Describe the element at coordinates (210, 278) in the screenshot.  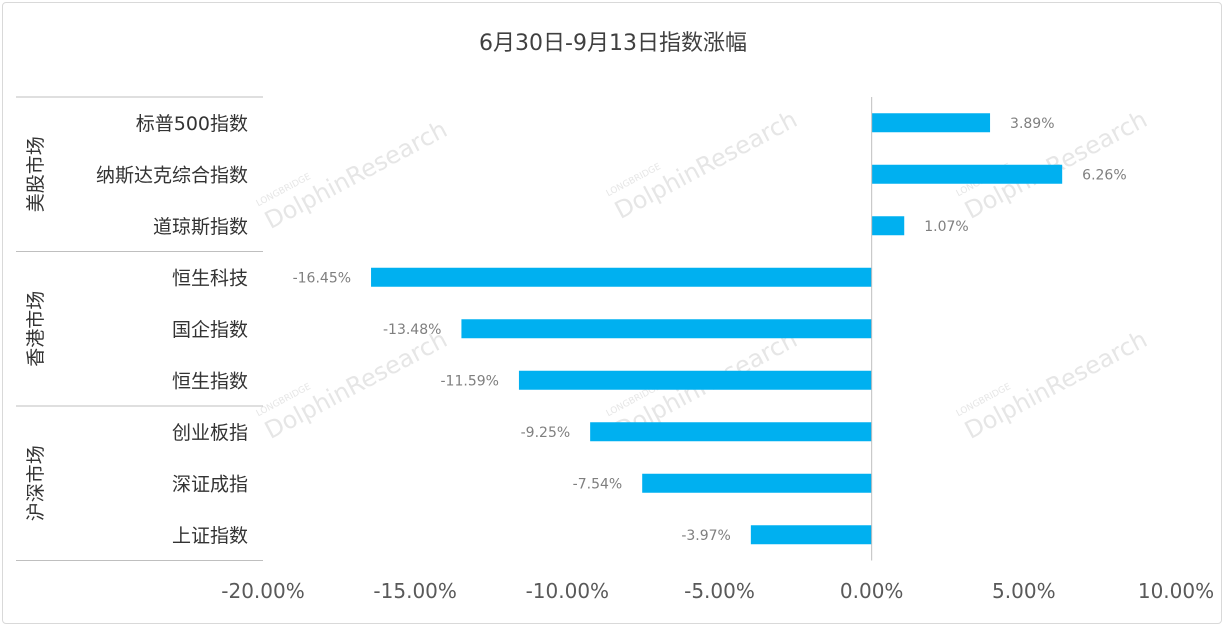
I see `category-label: 恒生科技` at that location.